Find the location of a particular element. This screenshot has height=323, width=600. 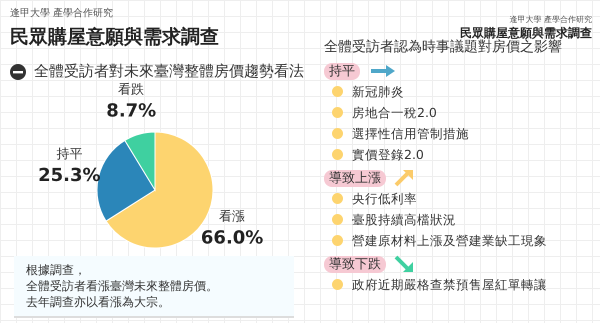

text: 根據調查， is located at coordinates (56, 270).